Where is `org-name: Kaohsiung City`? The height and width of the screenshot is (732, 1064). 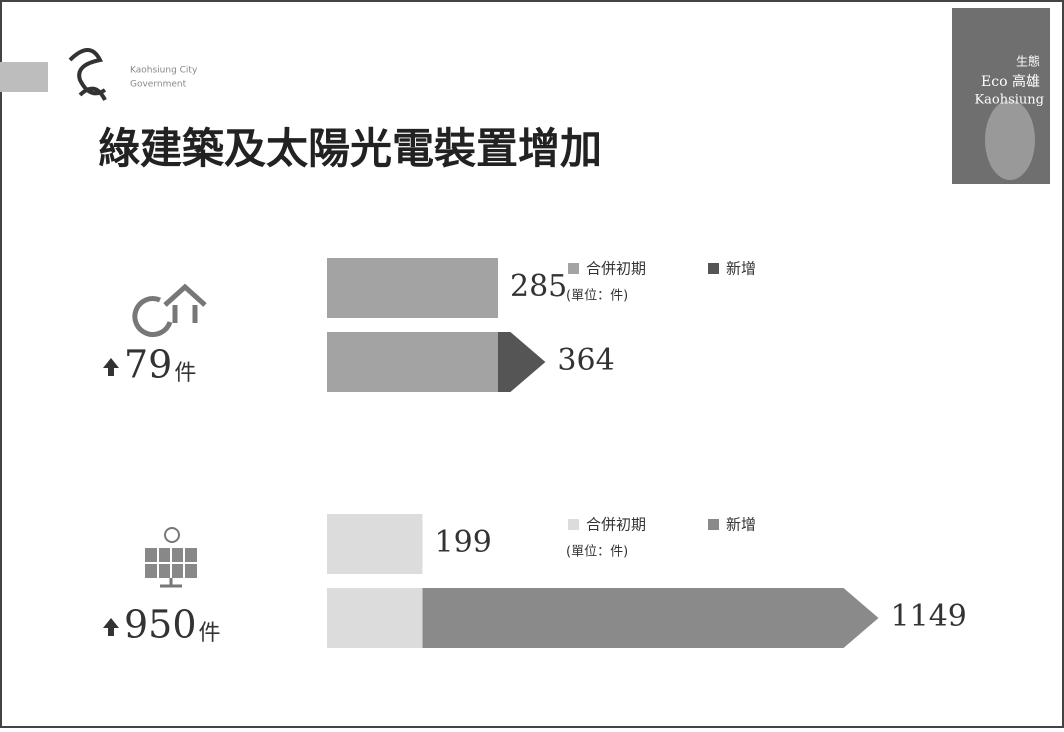
org-name: Kaohsiung City is located at coordinates (164, 71).